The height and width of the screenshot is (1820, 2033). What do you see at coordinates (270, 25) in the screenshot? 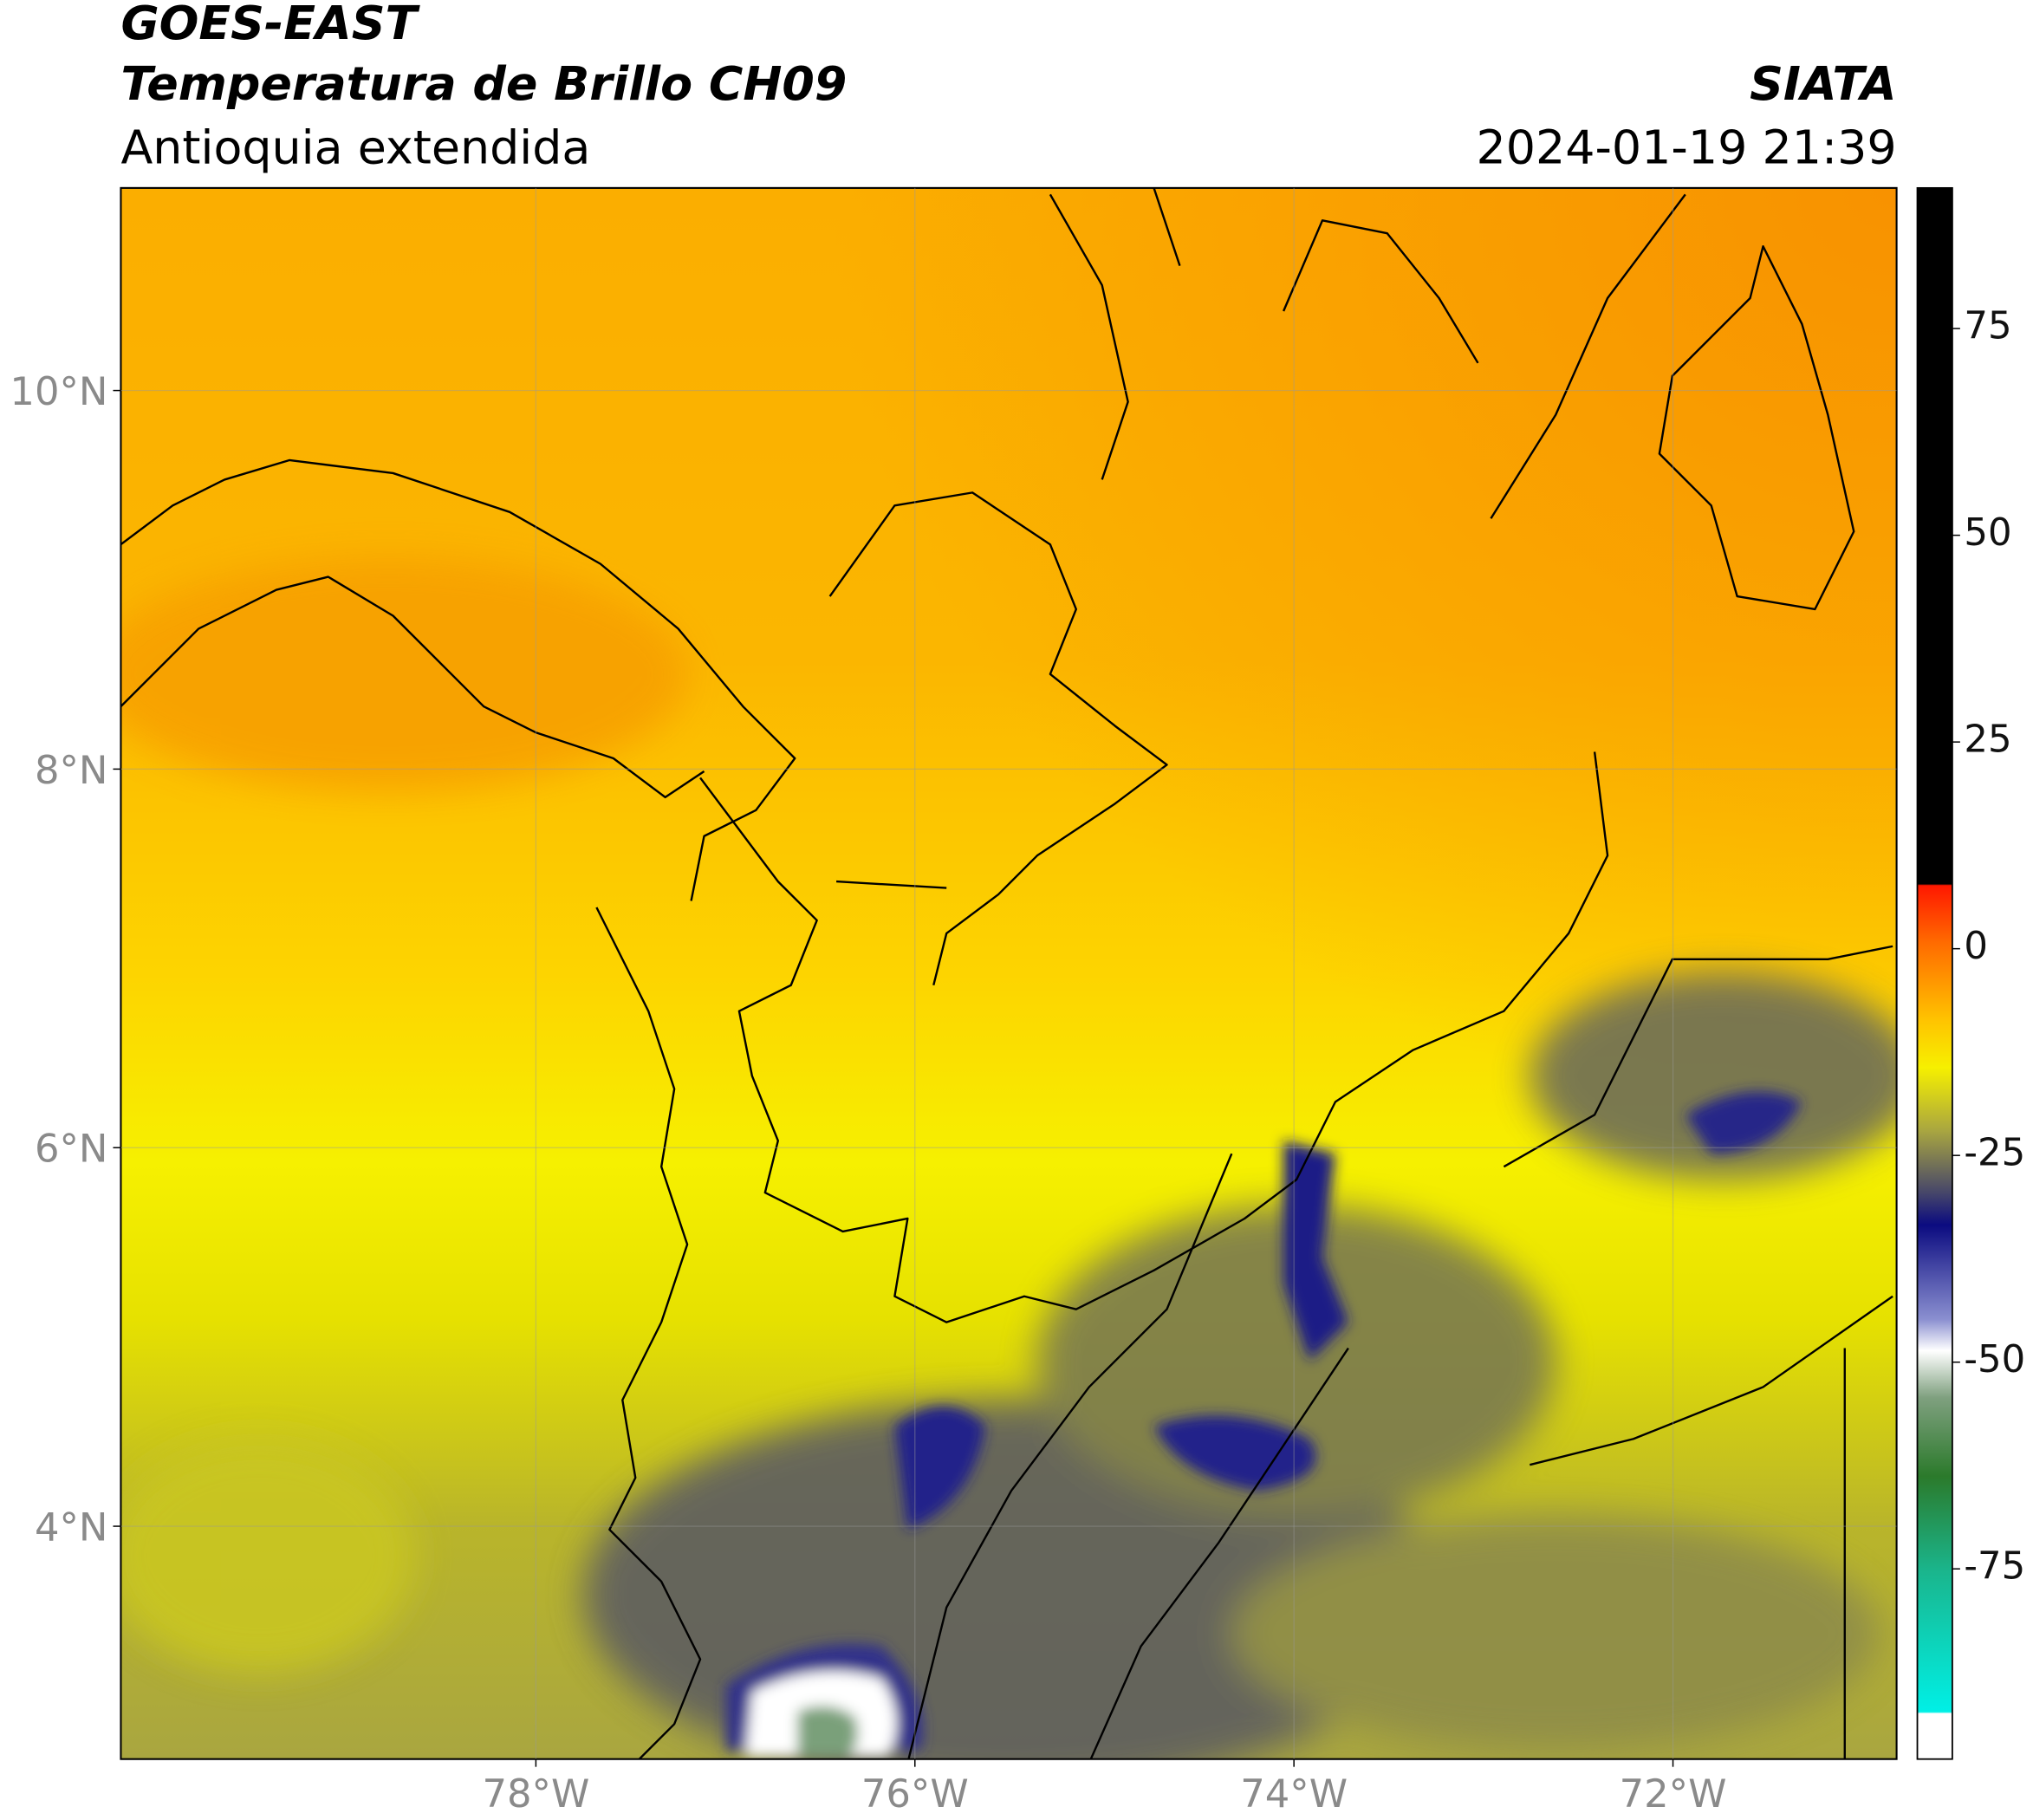
I see `source-title: GOES-EAST` at bounding box center [270, 25].